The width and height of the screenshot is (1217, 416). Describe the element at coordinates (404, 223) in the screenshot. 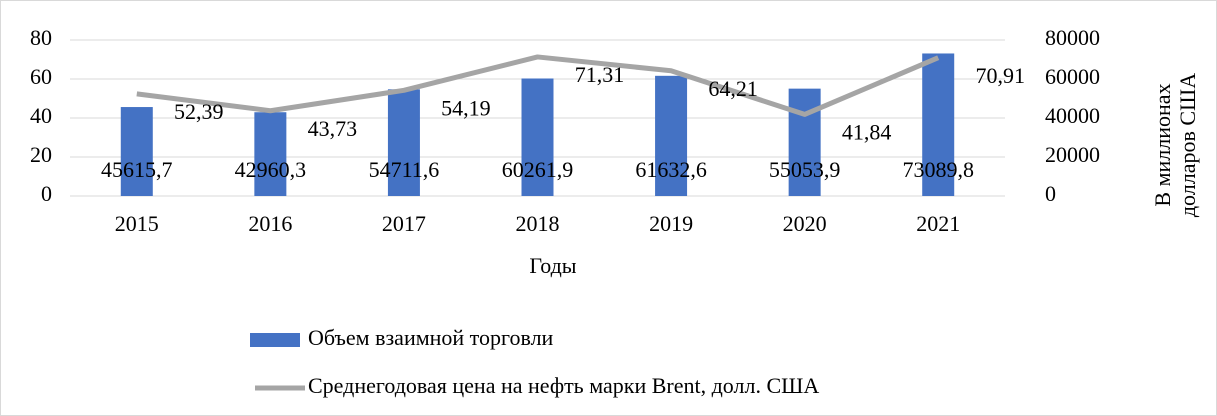

I see `x-tick-label: 2017` at that location.